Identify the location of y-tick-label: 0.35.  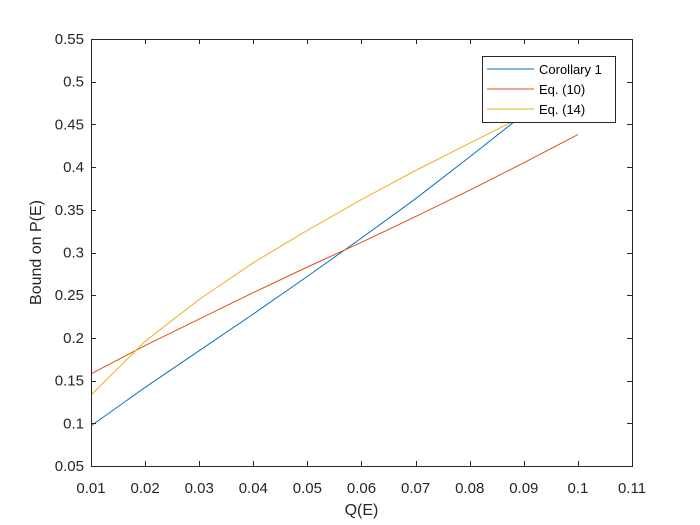
(69, 210).